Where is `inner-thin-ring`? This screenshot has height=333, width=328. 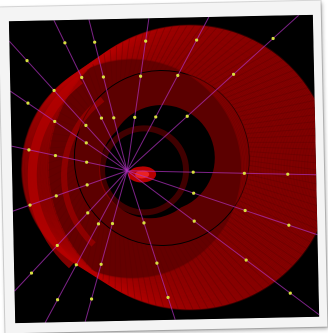 inner-thin-ring is located at coordinates (144, 170).